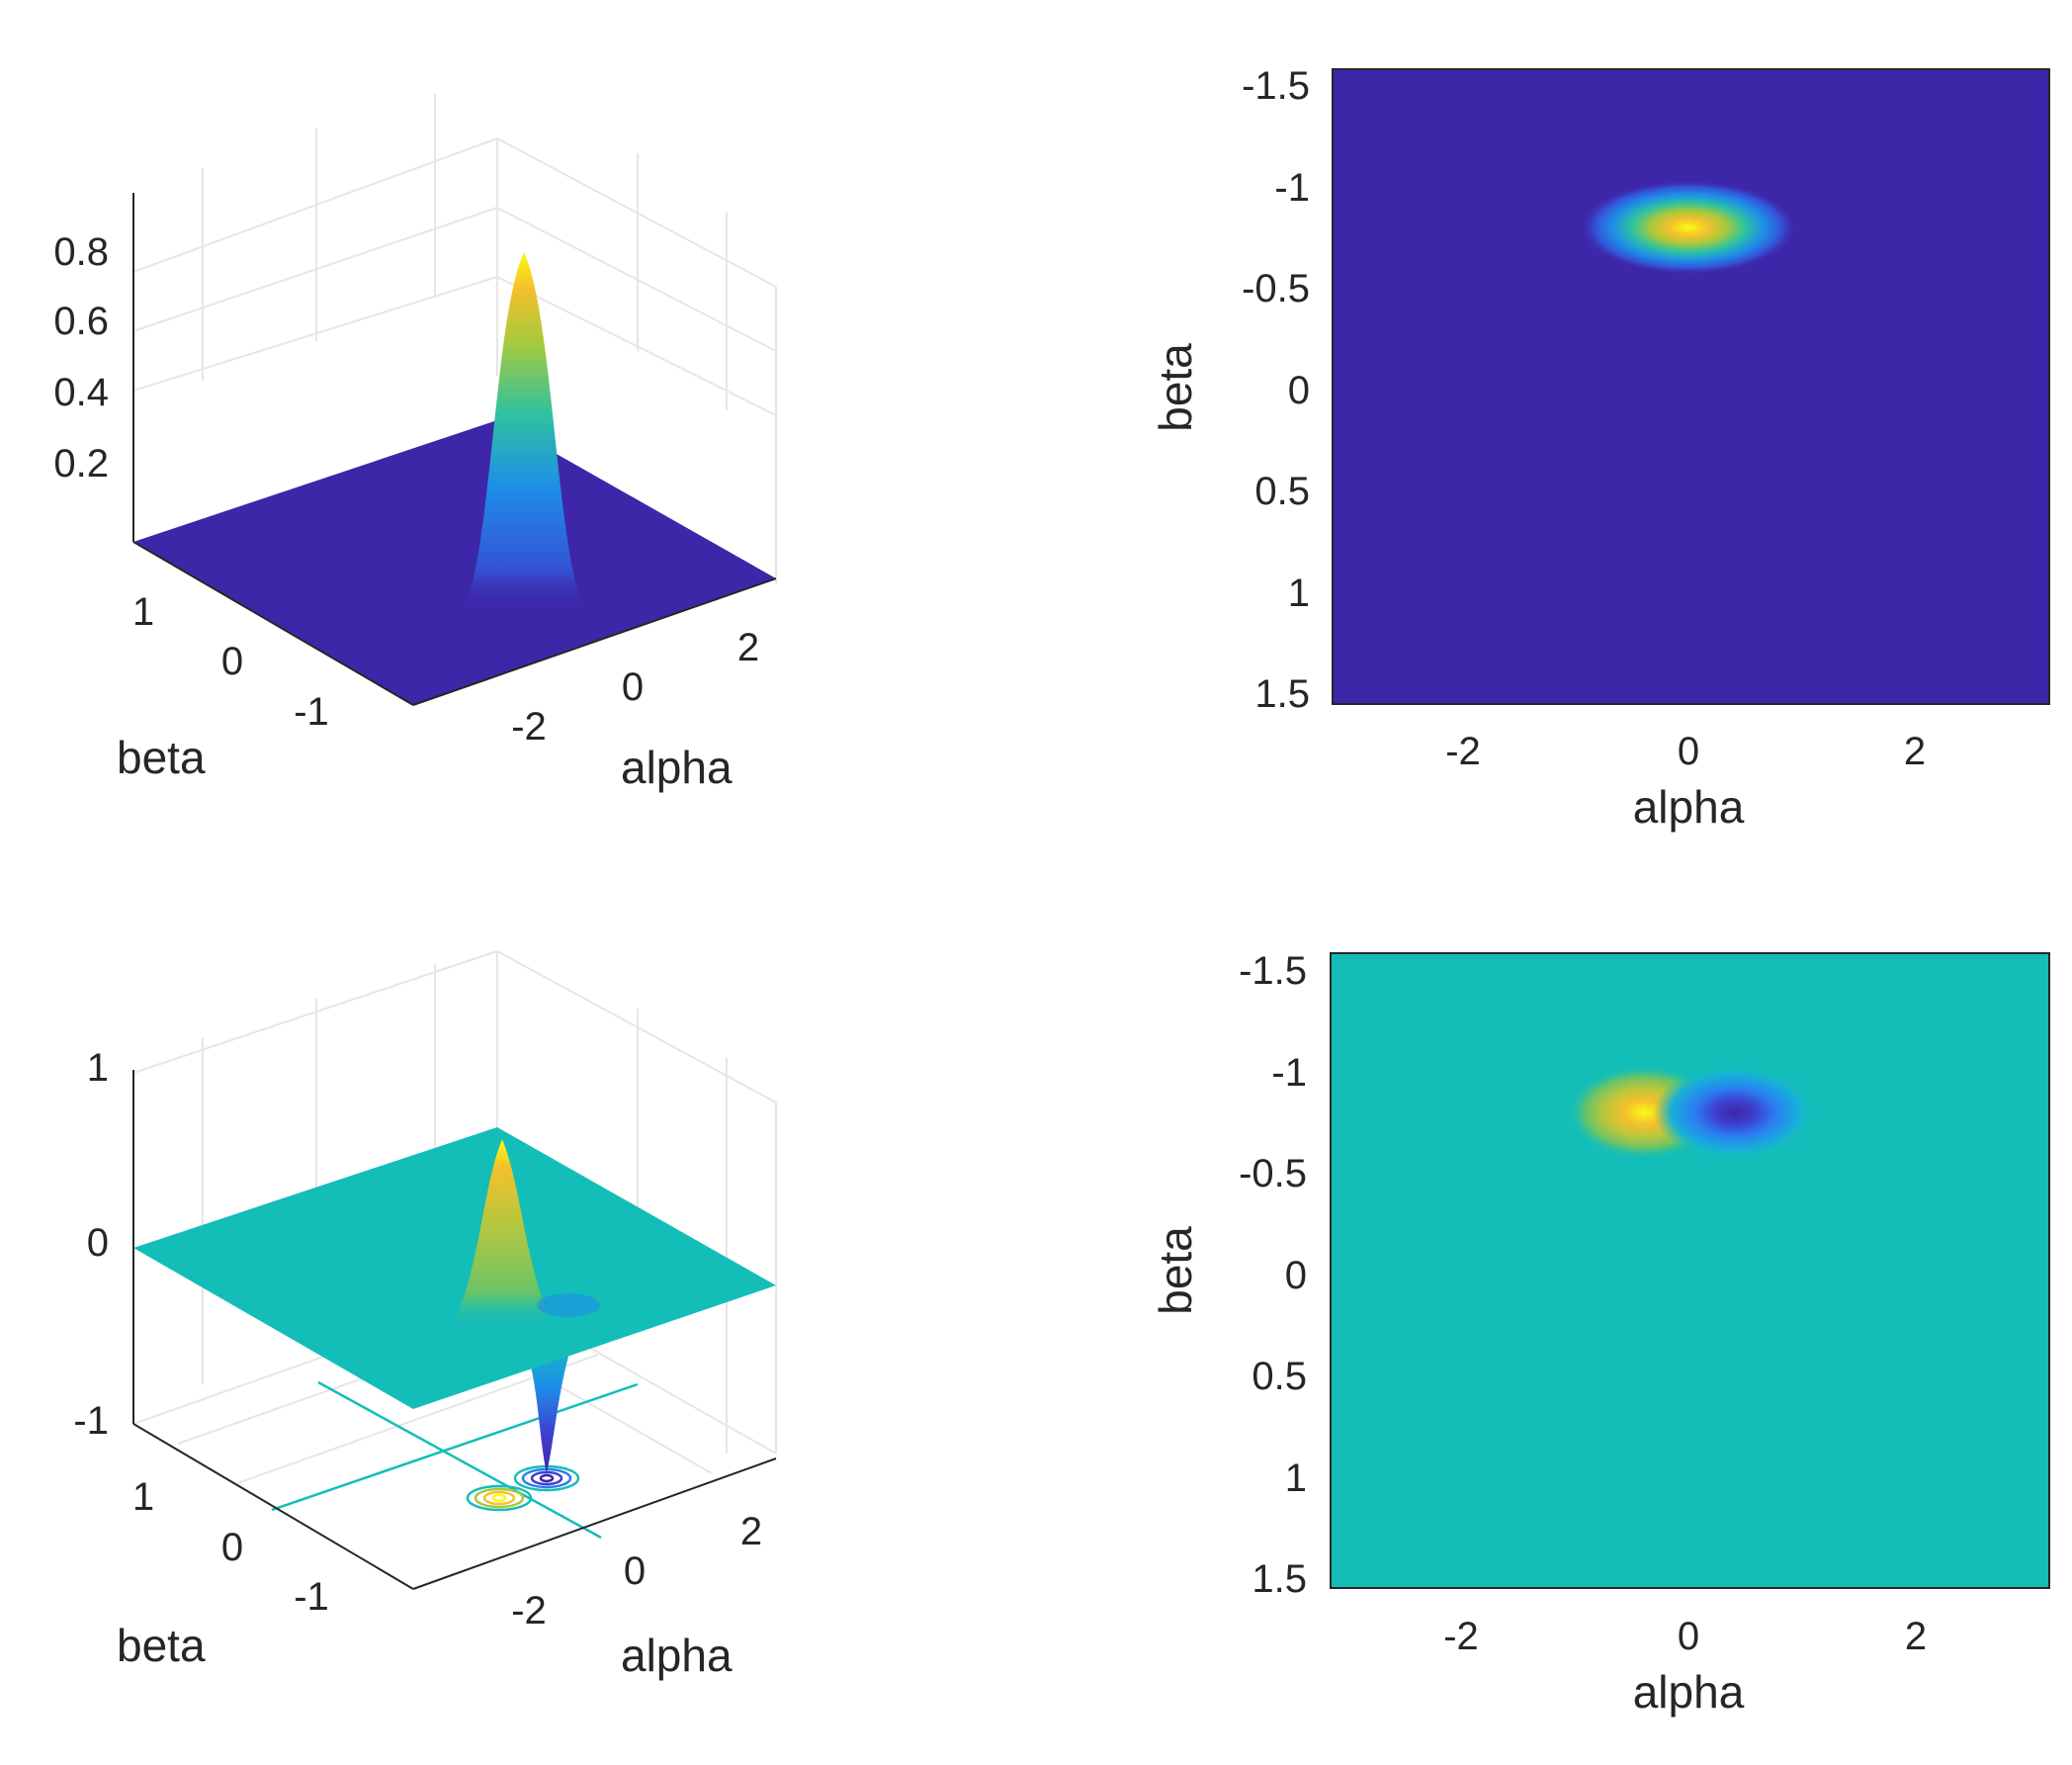 The width and height of the screenshot is (2072, 1765). I want to click on z-tick-label: 0.2, so click(81, 464).